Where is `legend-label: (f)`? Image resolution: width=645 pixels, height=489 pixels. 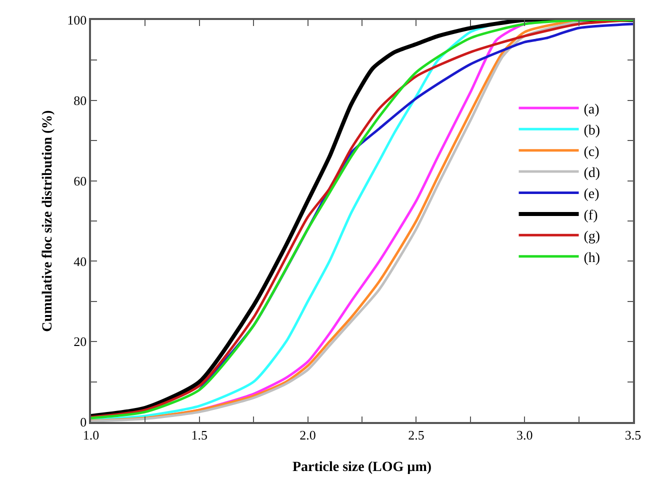 legend-label: (f) is located at coordinates (591, 216).